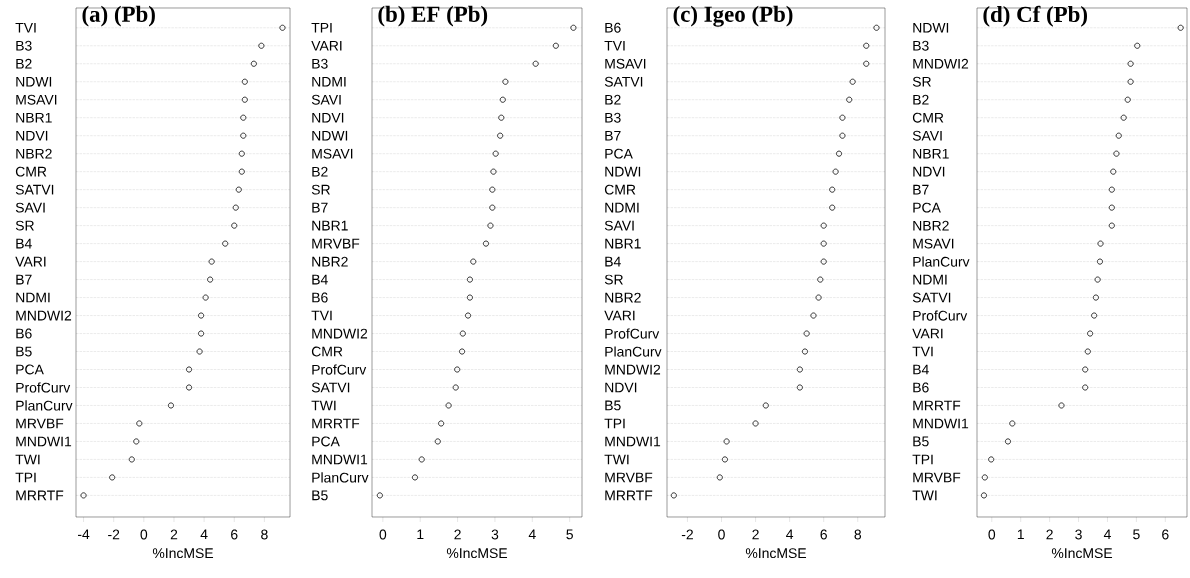 The image size is (1190, 578). I want to click on y-tick-label: B2, so click(921, 99).